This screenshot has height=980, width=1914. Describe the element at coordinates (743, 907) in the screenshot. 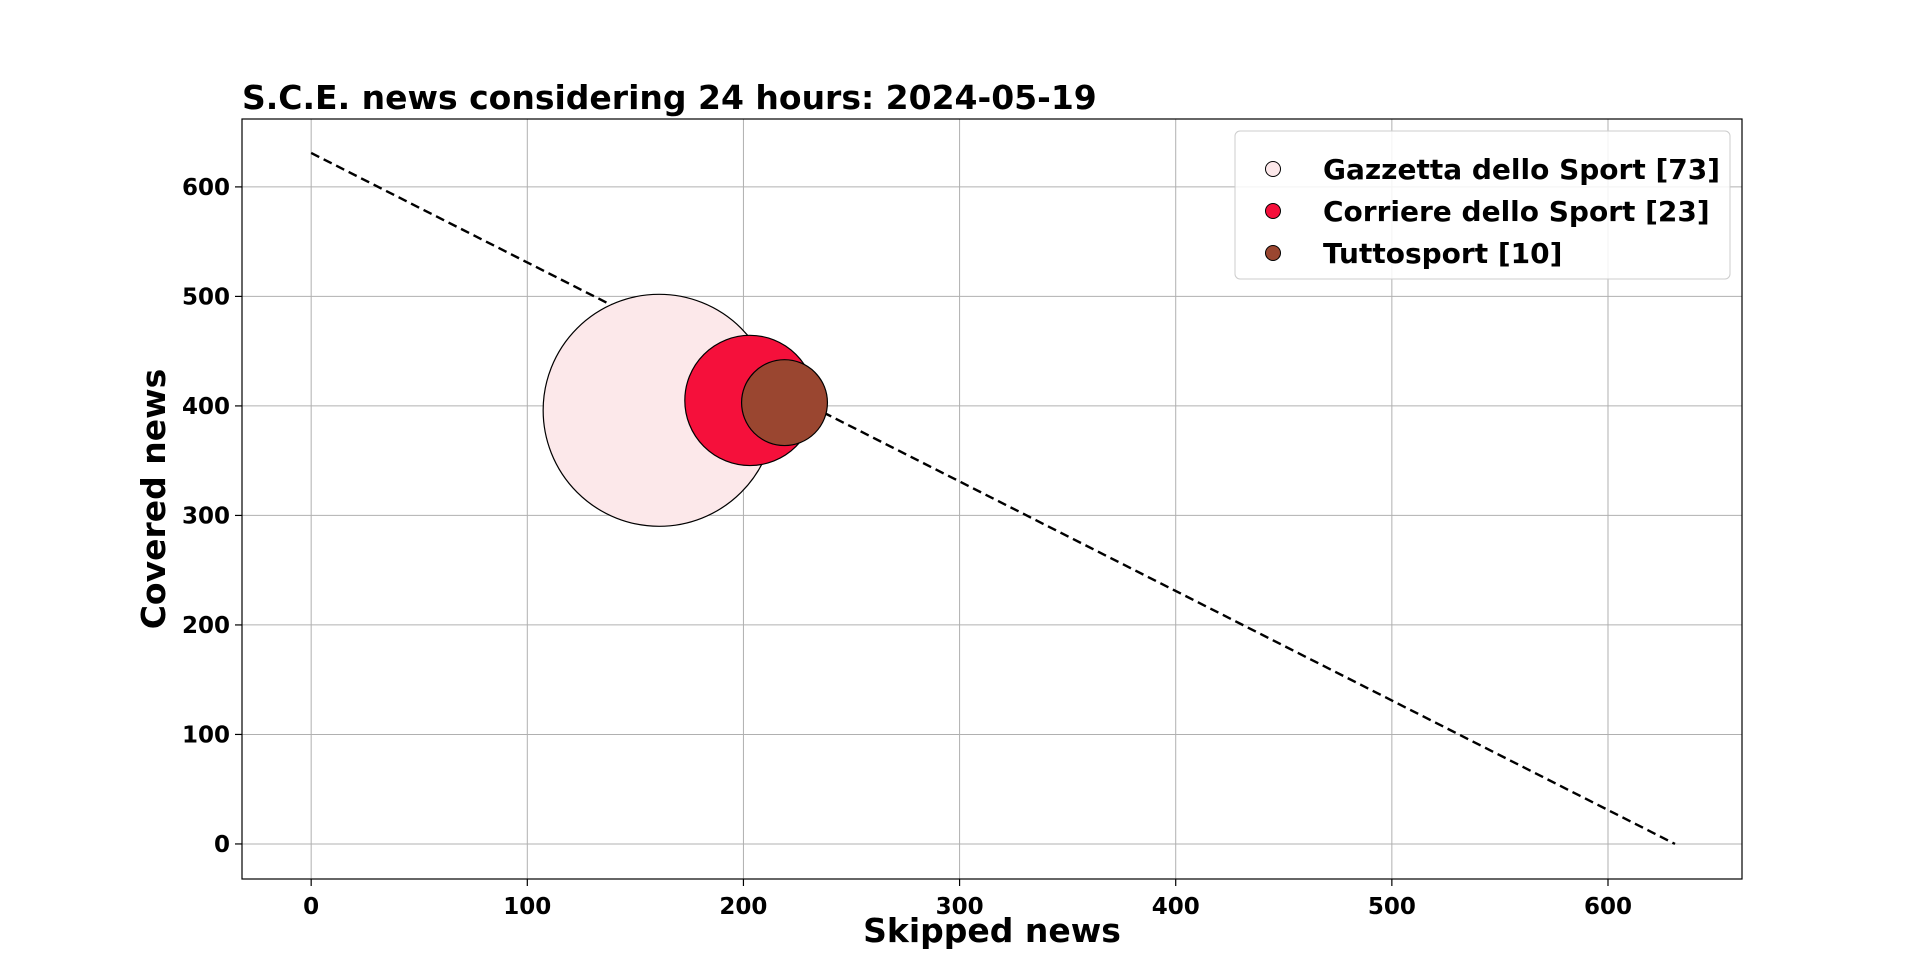

I see `x-tick-label: 200` at that location.